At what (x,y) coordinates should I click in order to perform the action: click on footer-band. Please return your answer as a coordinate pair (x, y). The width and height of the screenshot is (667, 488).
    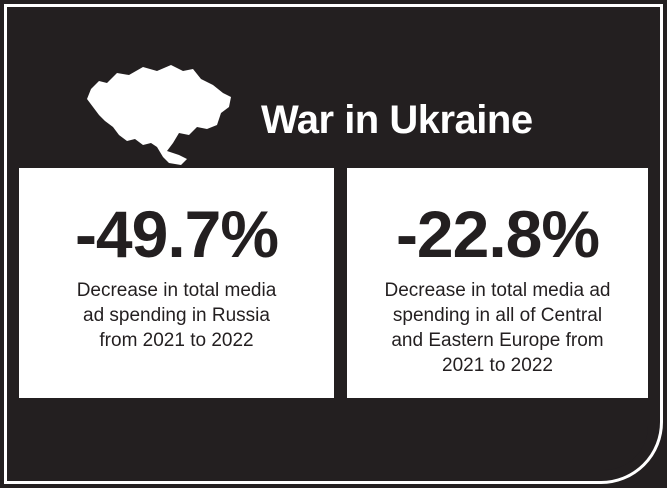
    Looking at the image, I should click on (333, 434).